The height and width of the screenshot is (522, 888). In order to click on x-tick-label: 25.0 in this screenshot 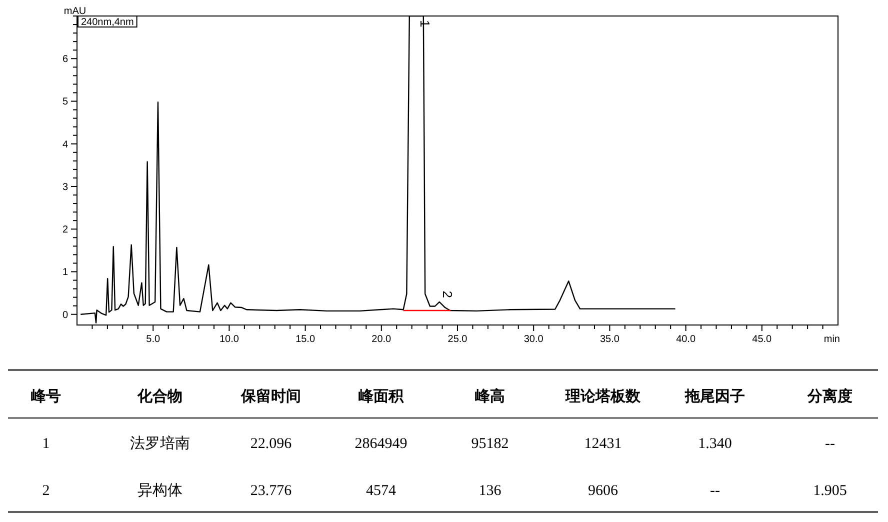, I will do `click(458, 339)`.